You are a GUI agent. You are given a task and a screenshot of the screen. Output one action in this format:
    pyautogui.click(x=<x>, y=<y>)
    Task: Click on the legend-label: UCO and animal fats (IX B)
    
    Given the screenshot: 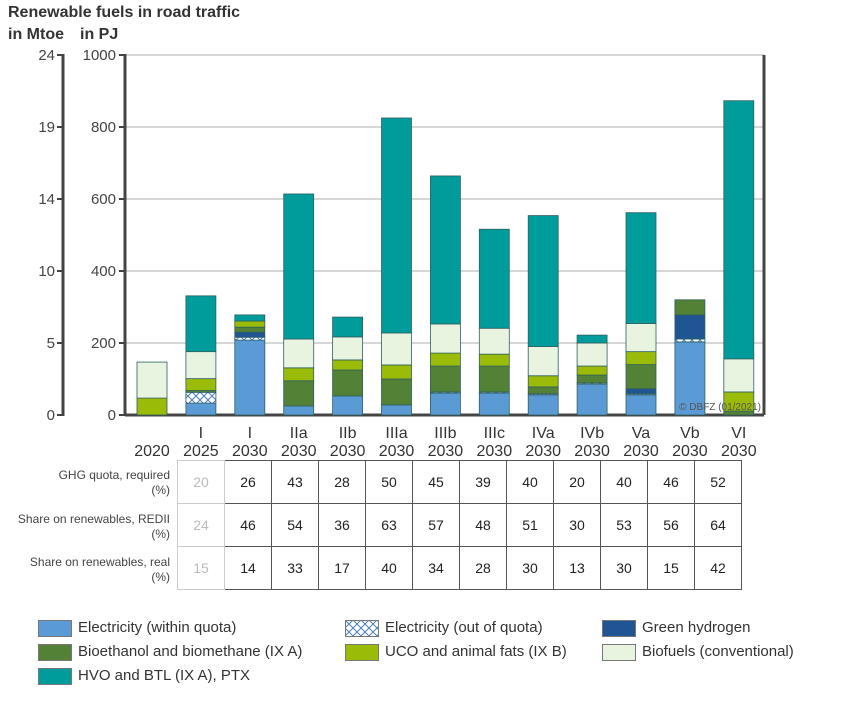 What is the action you would take?
    pyautogui.click(x=476, y=651)
    